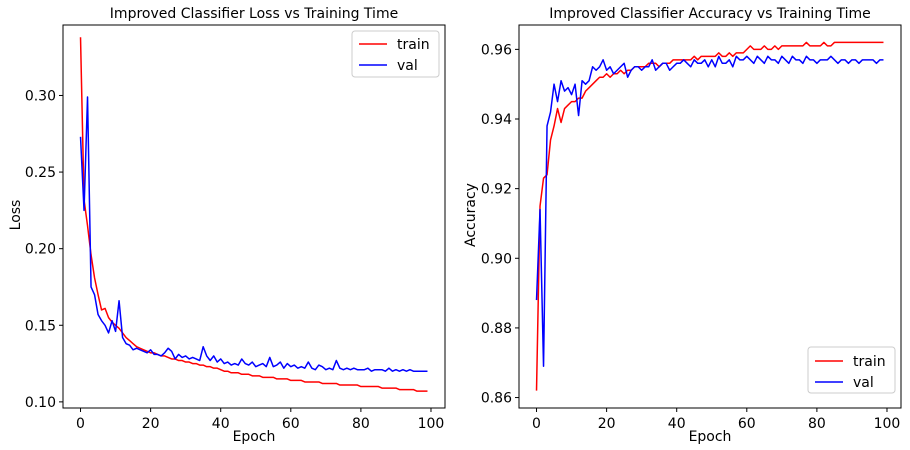 The height and width of the screenshot is (450, 910). What do you see at coordinates (151, 424) in the screenshot?
I see `loss-xtick-label: 20` at bounding box center [151, 424].